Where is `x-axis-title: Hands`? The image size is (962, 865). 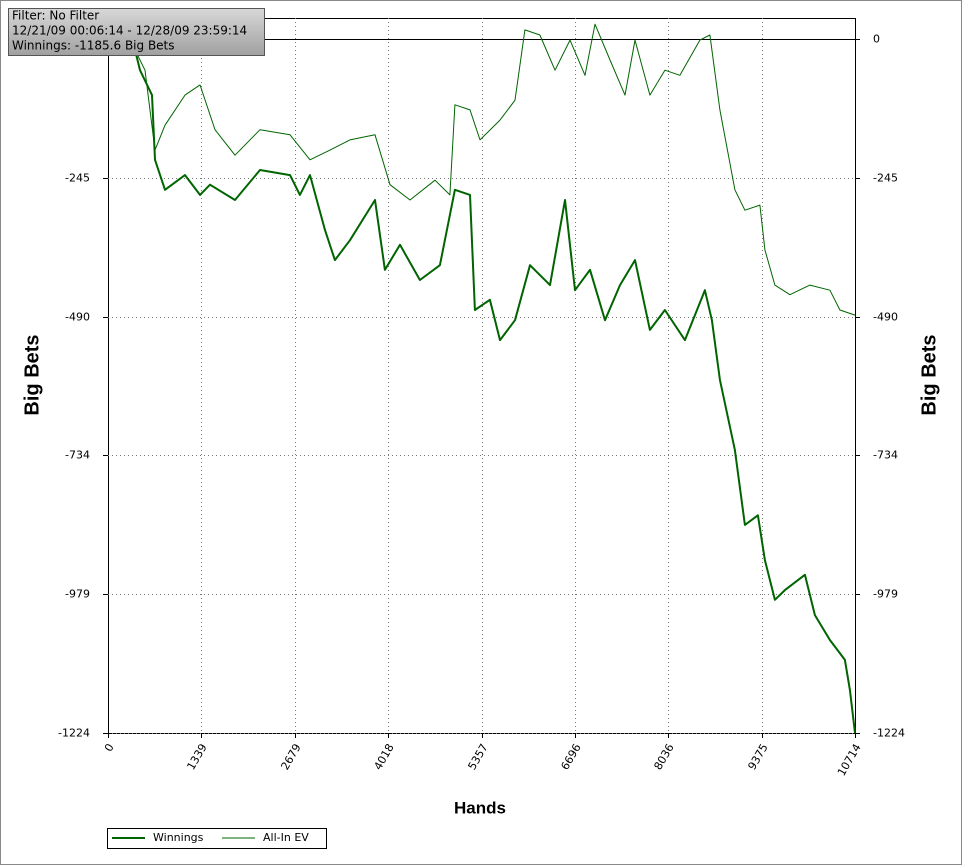 x-axis-title: Hands is located at coordinates (480, 807).